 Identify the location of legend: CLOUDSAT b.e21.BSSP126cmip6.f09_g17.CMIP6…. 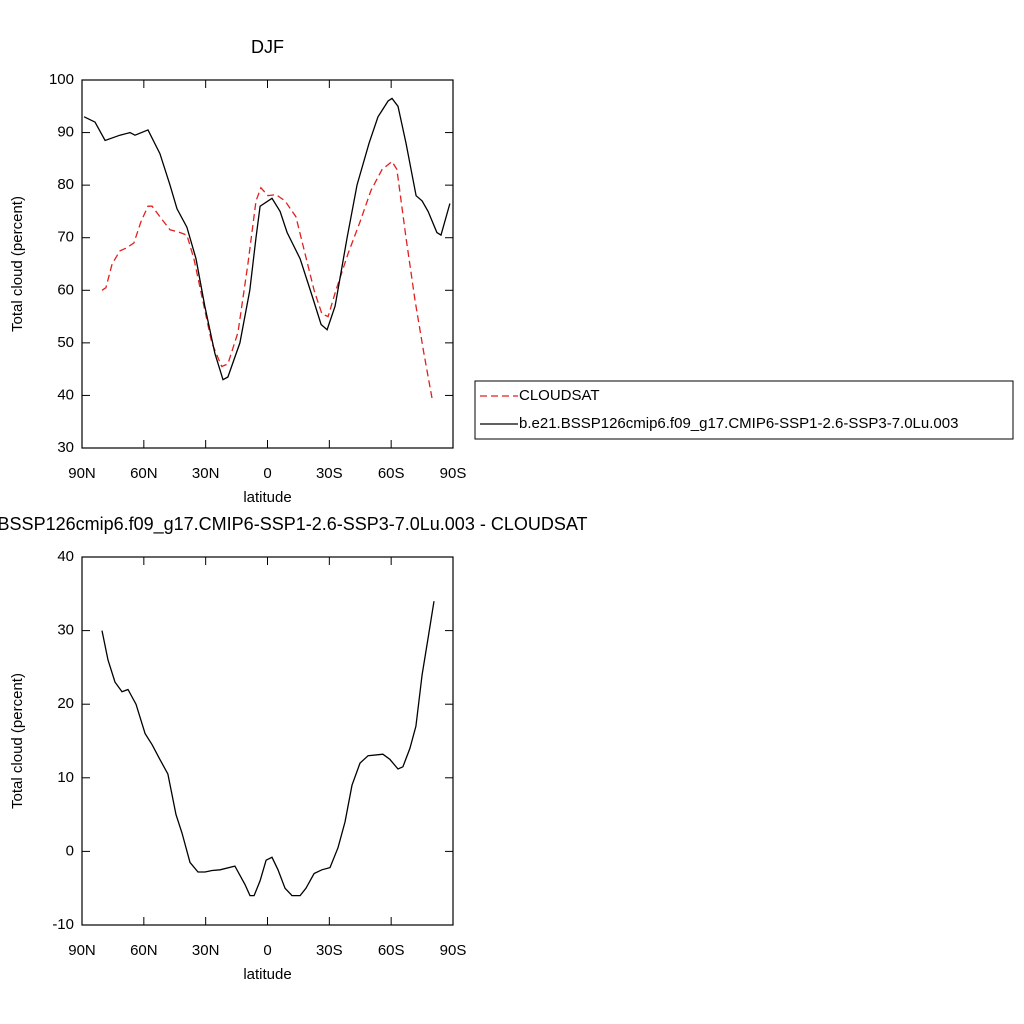
(744, 410).